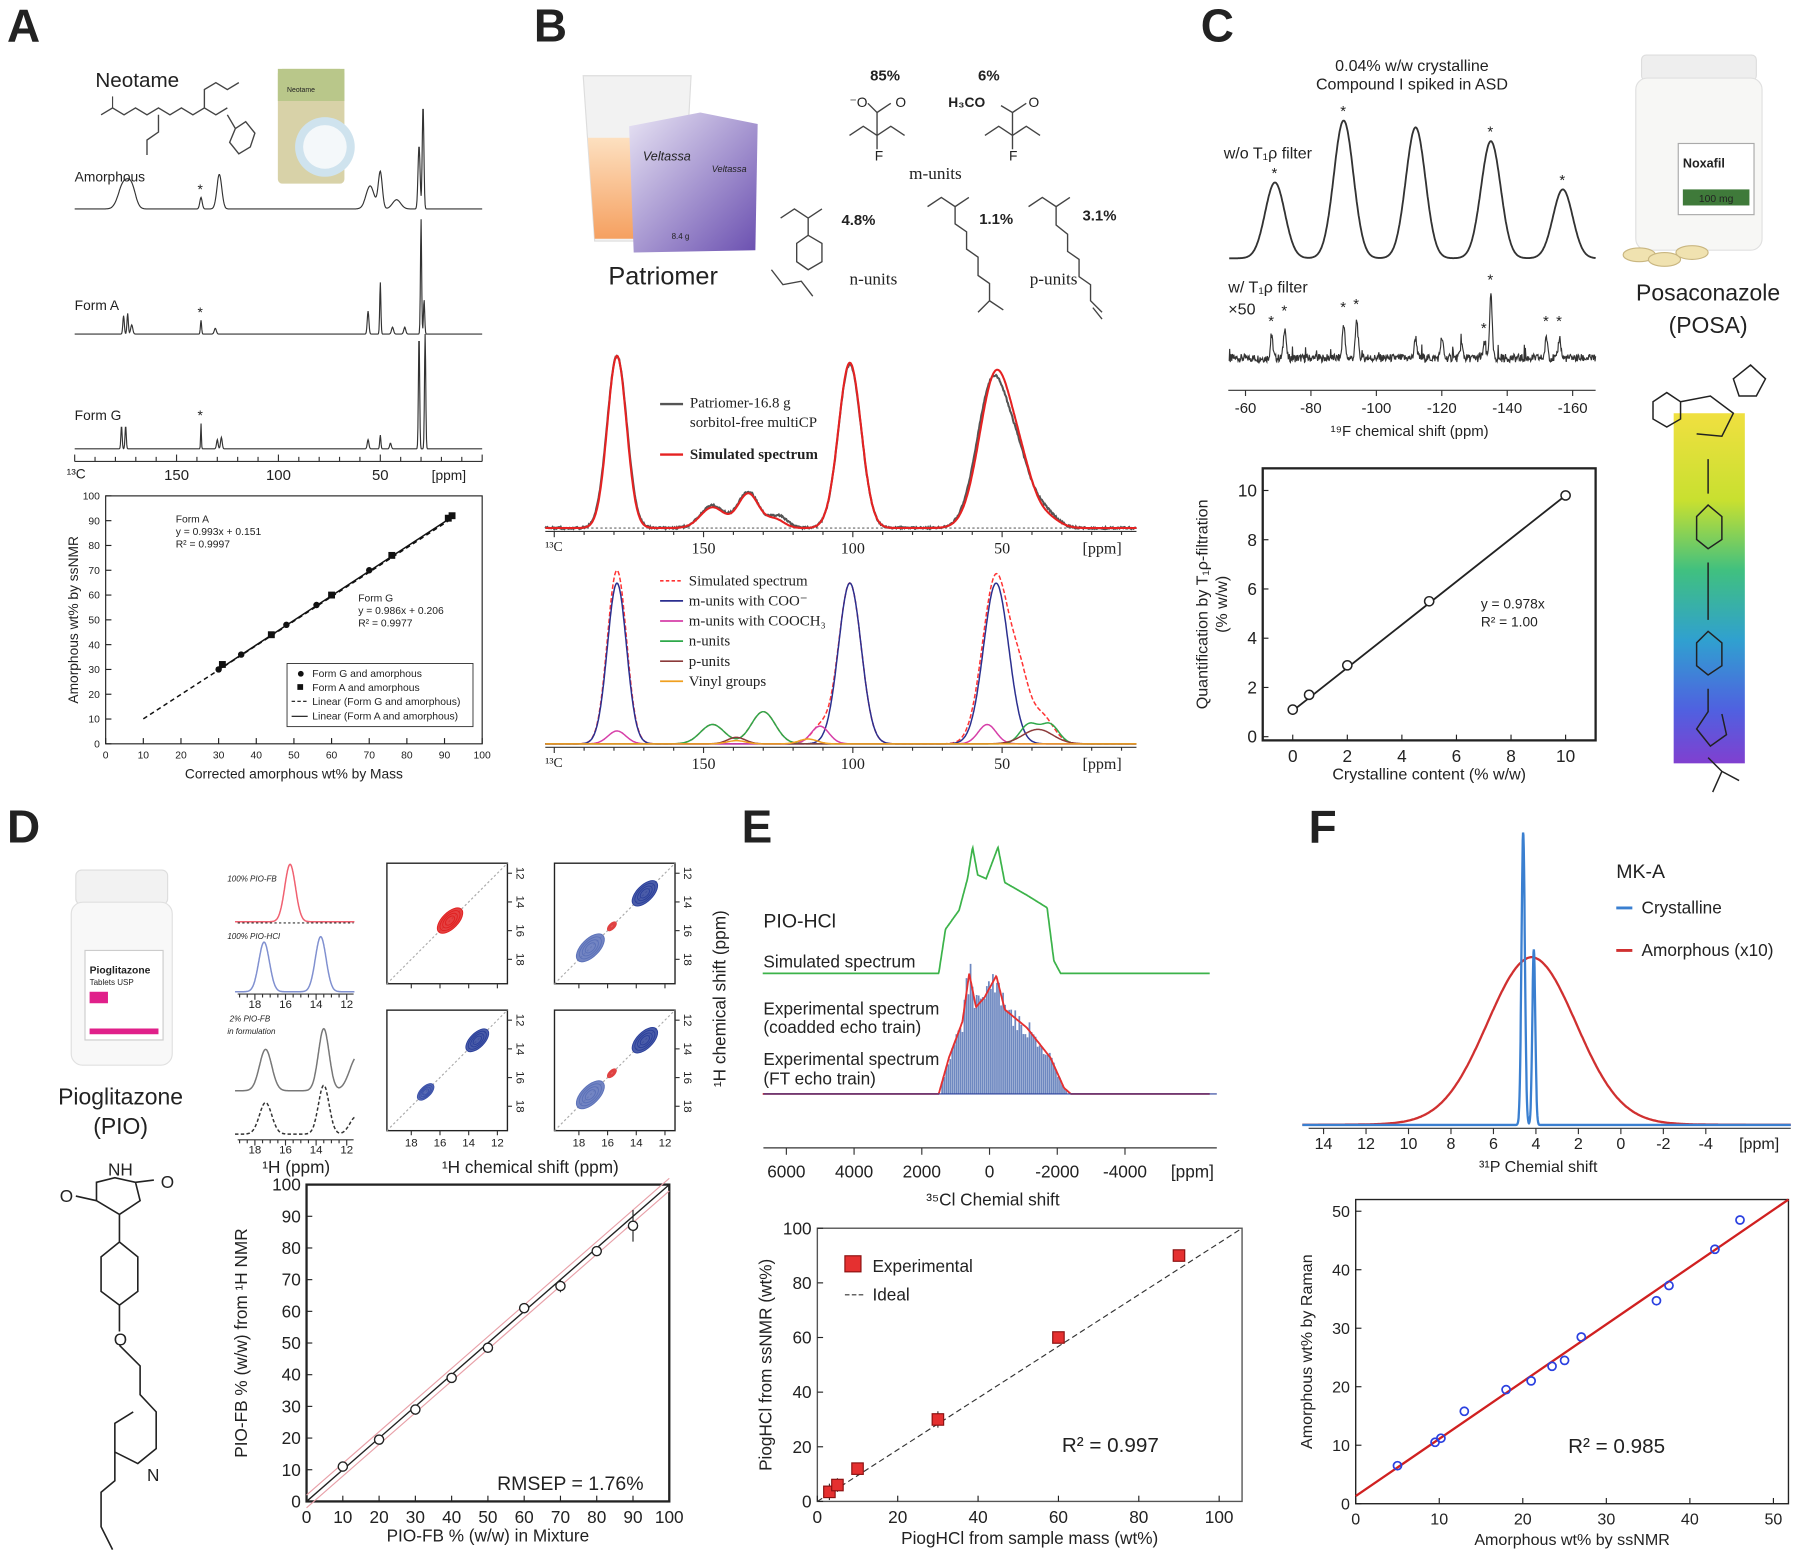 The image size is (1800, 1568). What do you see at coordinates (94, 670) in the screenshot?
I see `y-tick-label: 30` at bounding box center [94, 670].